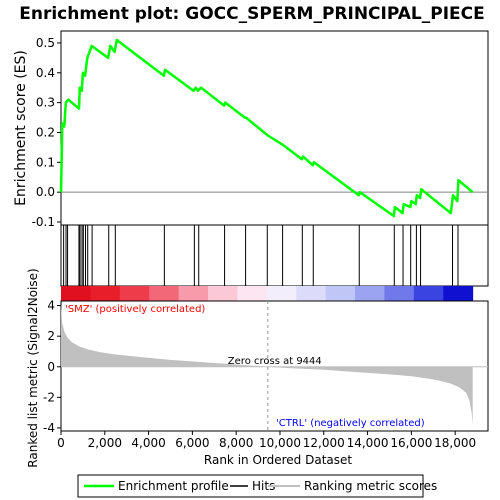  Describe the element at coordinates (370, 486) in the screenshot. I see `legend-metric-label: Ranking metric scores` at that location.